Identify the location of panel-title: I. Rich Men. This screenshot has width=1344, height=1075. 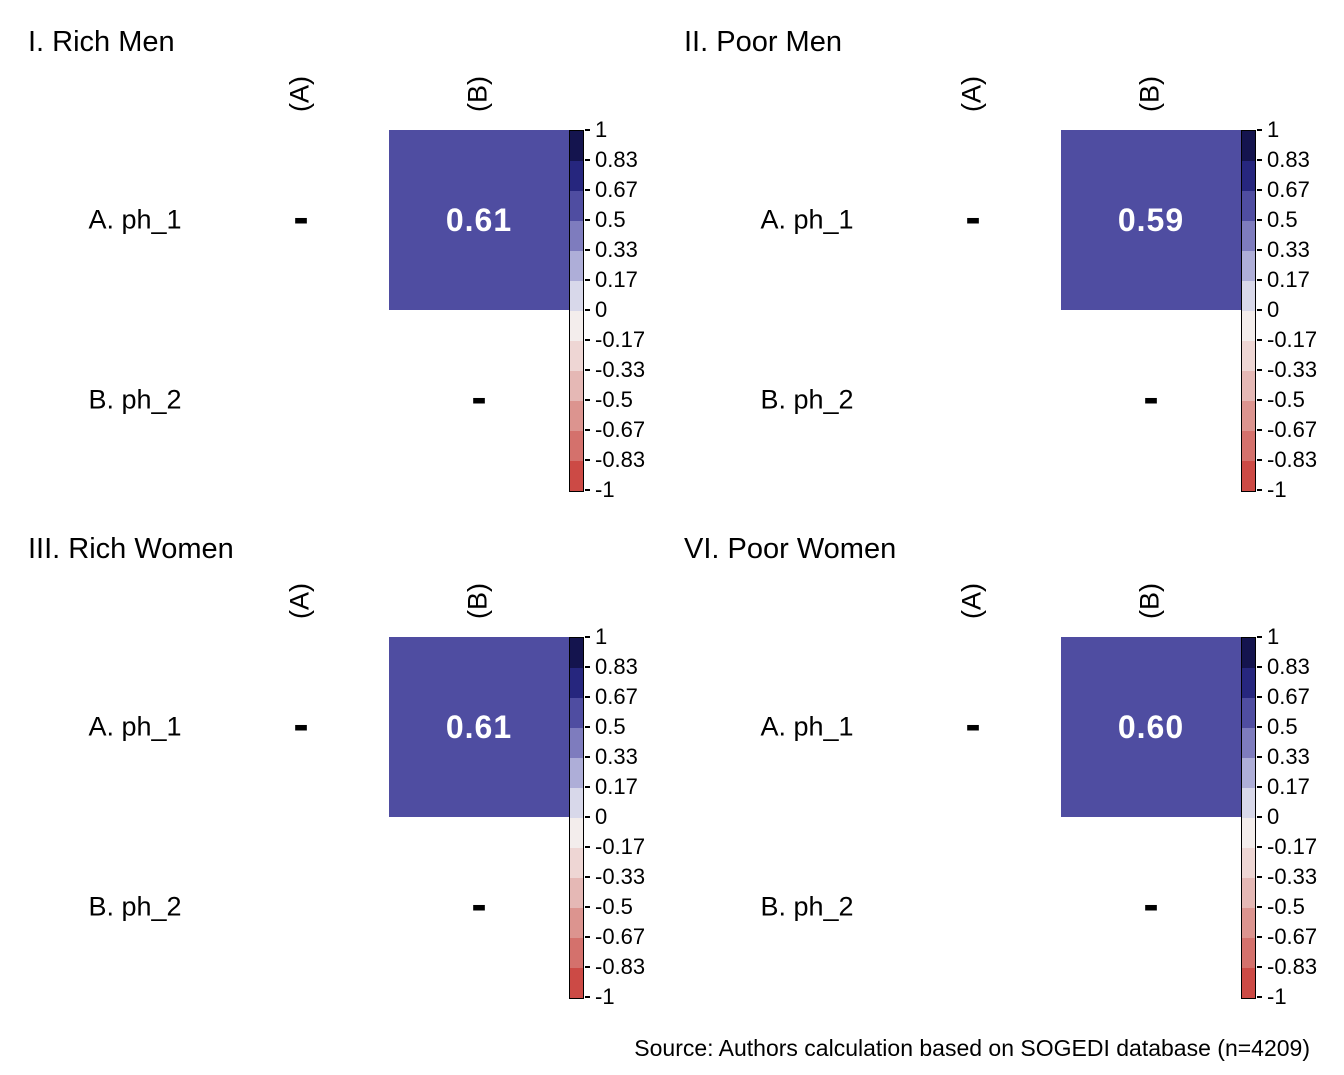
(101, 42).